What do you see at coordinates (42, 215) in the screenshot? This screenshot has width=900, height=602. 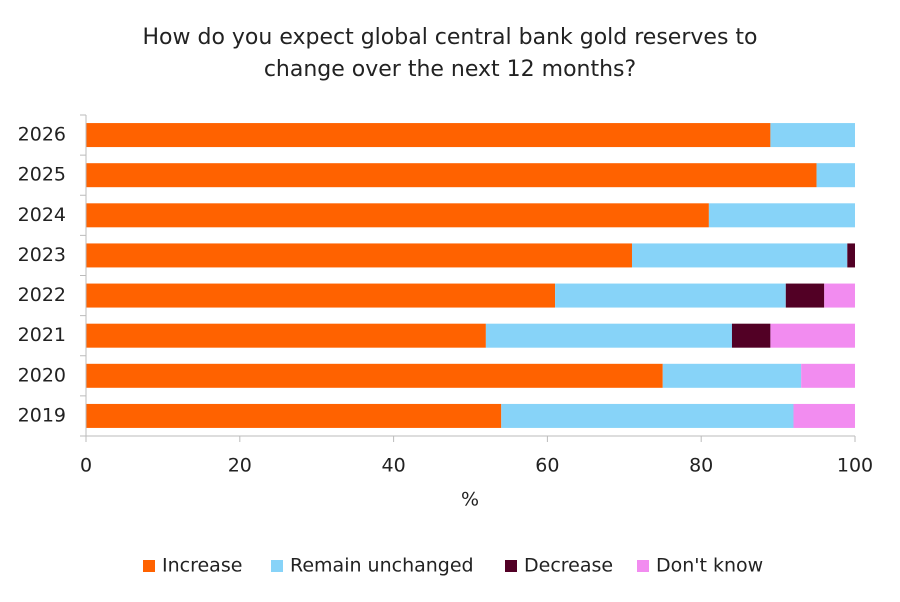 I see `y-tick-label: 2024` at bounding box center [42, 215].